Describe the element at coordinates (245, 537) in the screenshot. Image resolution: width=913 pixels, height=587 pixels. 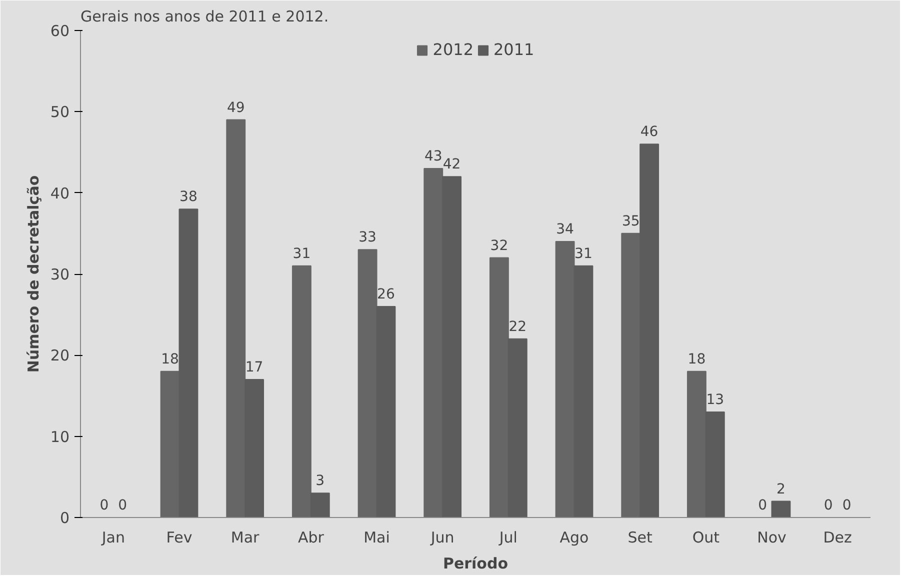
I see `x-tick-label: Mar` at that location.